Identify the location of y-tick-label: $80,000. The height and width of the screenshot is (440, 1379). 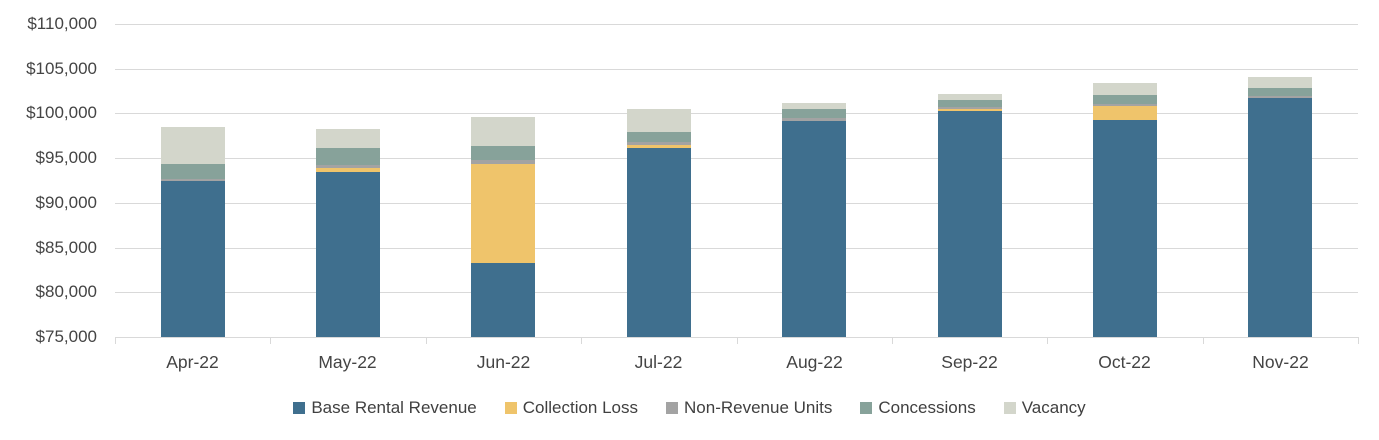
(66, 291).